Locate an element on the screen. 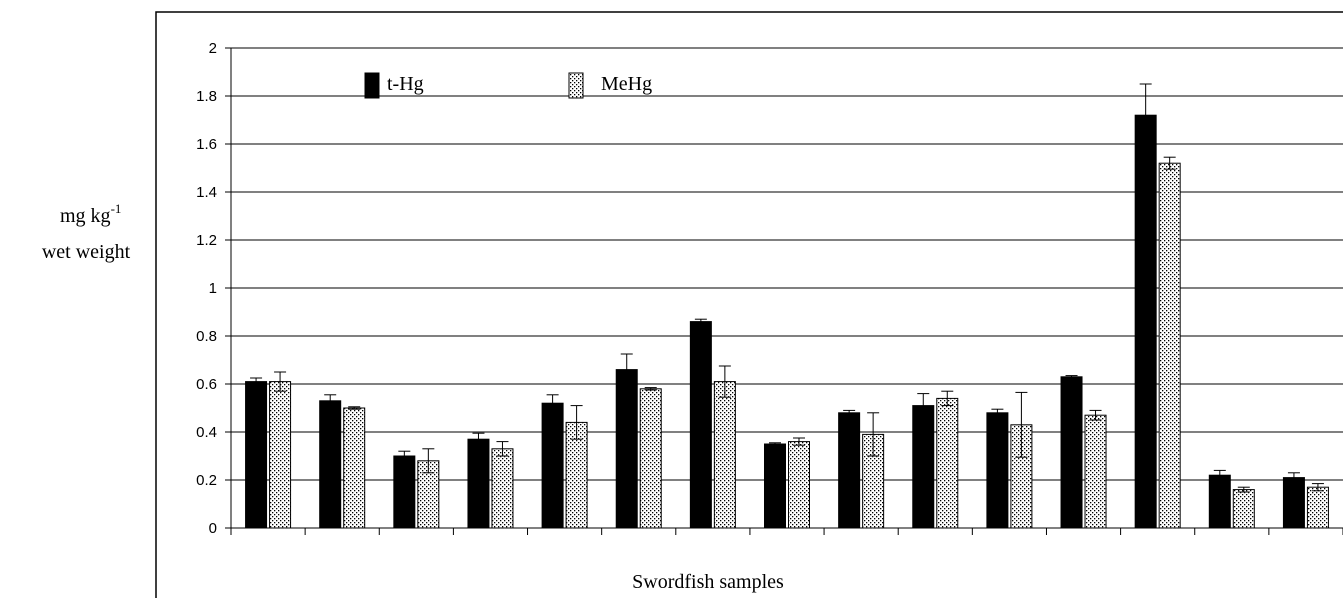 This screenshot has height=598, width=1343. y-tick-label: 1 is located at coordinates (213, 288).